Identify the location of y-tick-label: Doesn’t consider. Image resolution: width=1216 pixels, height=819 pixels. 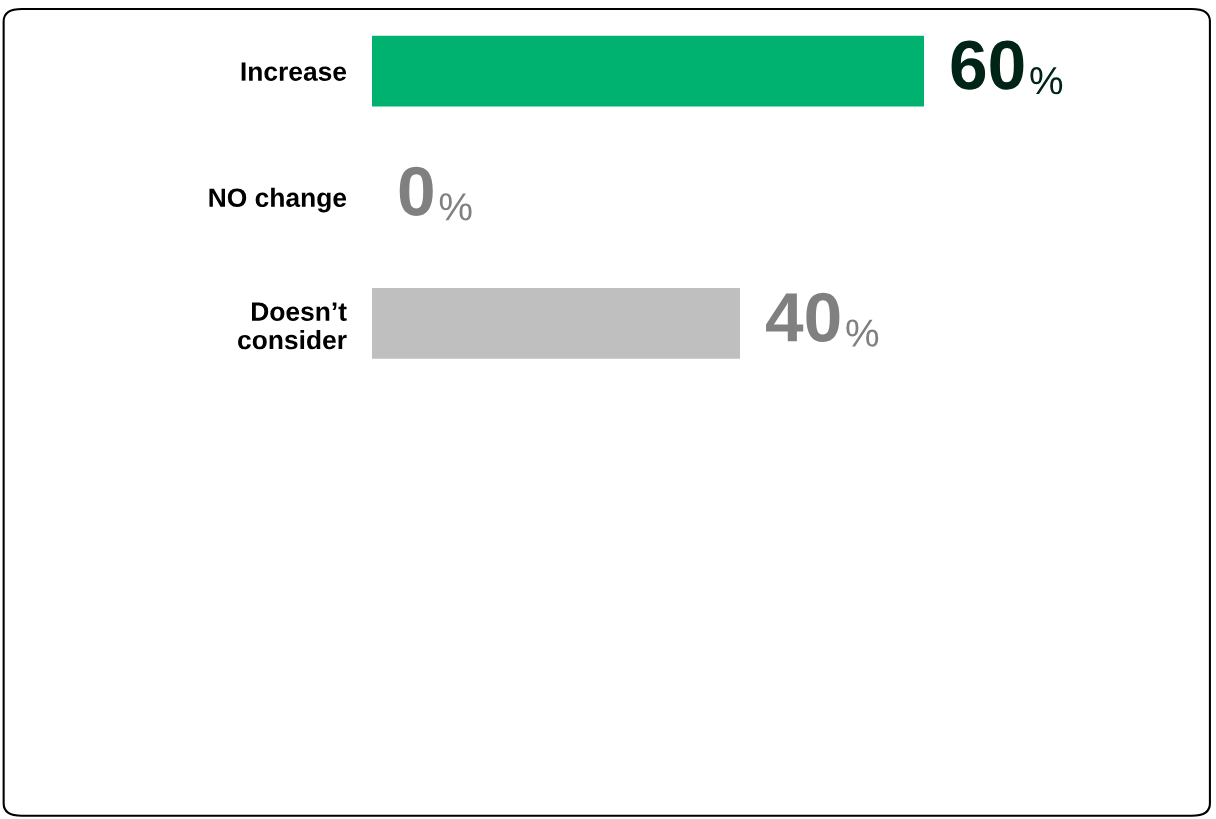
(292, 326).